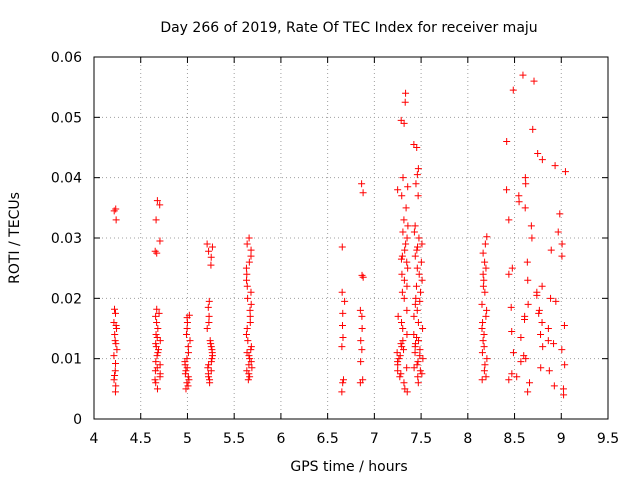  What do you see at coordinates (66, 239) in the screenshot?
I see `y-tick-label: 0.03` at bounding box center [66, 239].